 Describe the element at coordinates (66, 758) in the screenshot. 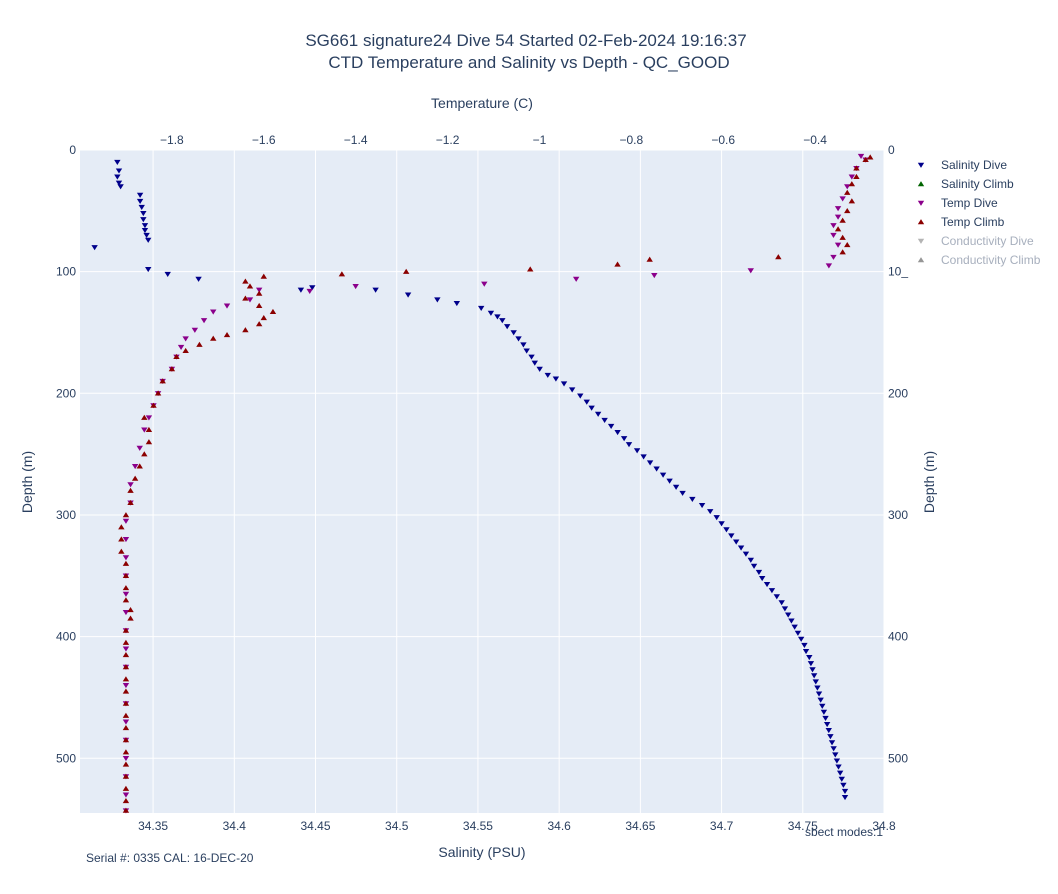

I see `depth-tick-label-left: 500` at that location.